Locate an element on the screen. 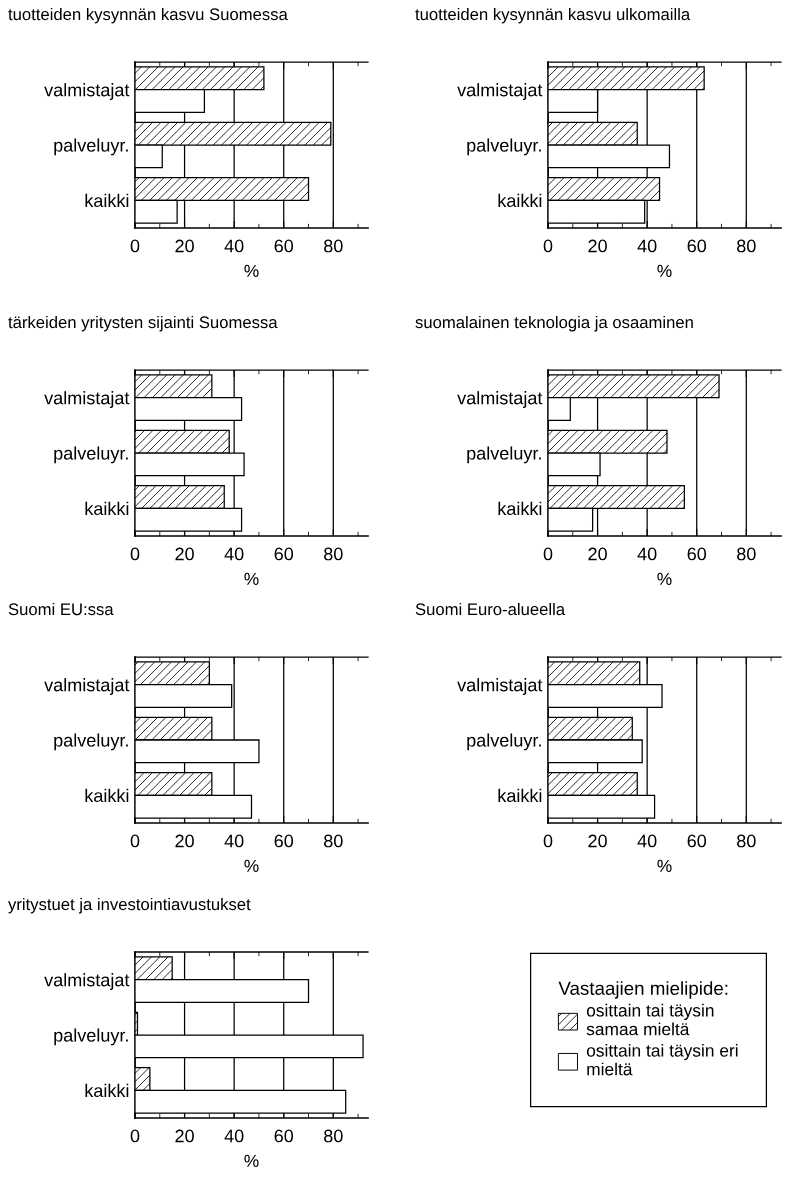 This screenshot has width=812, height=1184. chart-title: yritystuet ja investointiavustukset is located at coordinates (129, 905).